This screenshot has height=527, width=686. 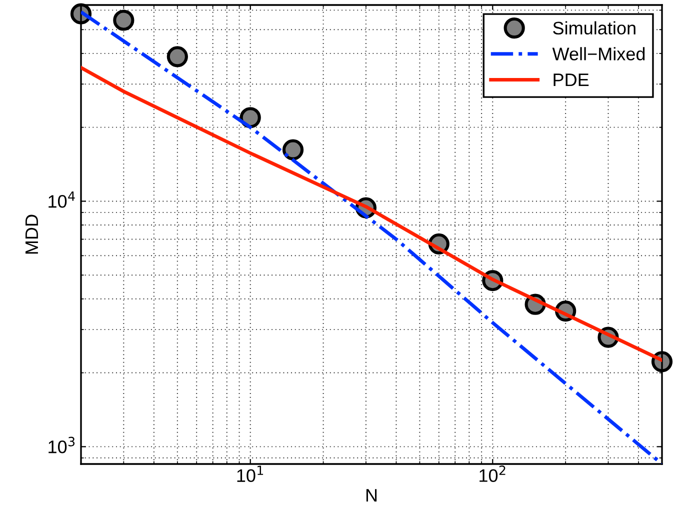 I want to click on x-tick-label: 10$^{2}$, so click(x=493, y=474).